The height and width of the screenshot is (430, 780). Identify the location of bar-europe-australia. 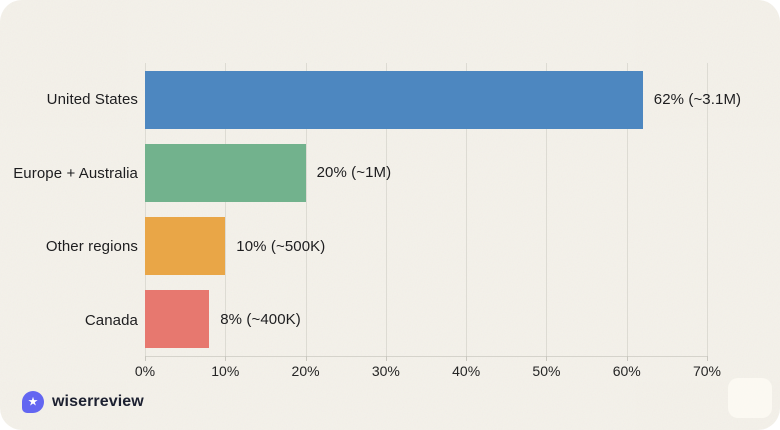
(225, 172).